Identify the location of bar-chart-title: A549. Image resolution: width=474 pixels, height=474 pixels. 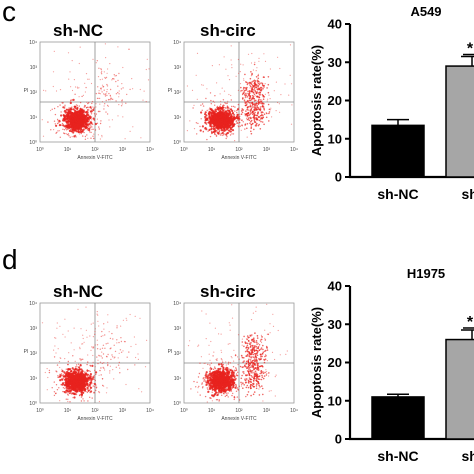
(425, 11).